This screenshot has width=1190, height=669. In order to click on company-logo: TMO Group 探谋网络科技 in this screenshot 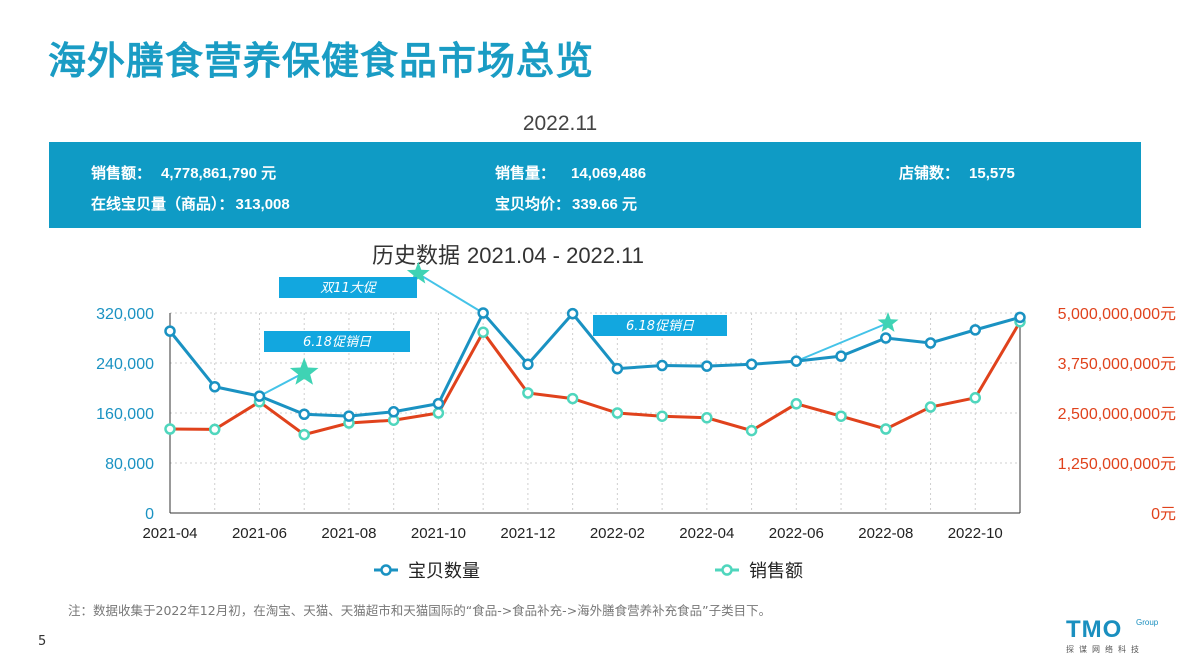, I will do `click(1121, 636)`.